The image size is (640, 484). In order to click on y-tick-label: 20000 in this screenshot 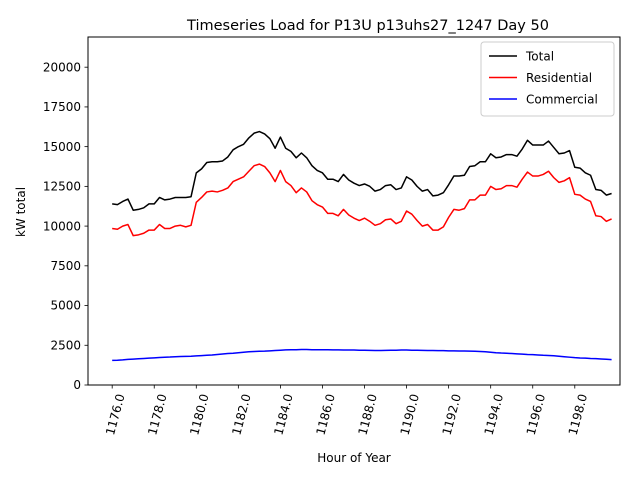, I will do `click(62, 67)`.